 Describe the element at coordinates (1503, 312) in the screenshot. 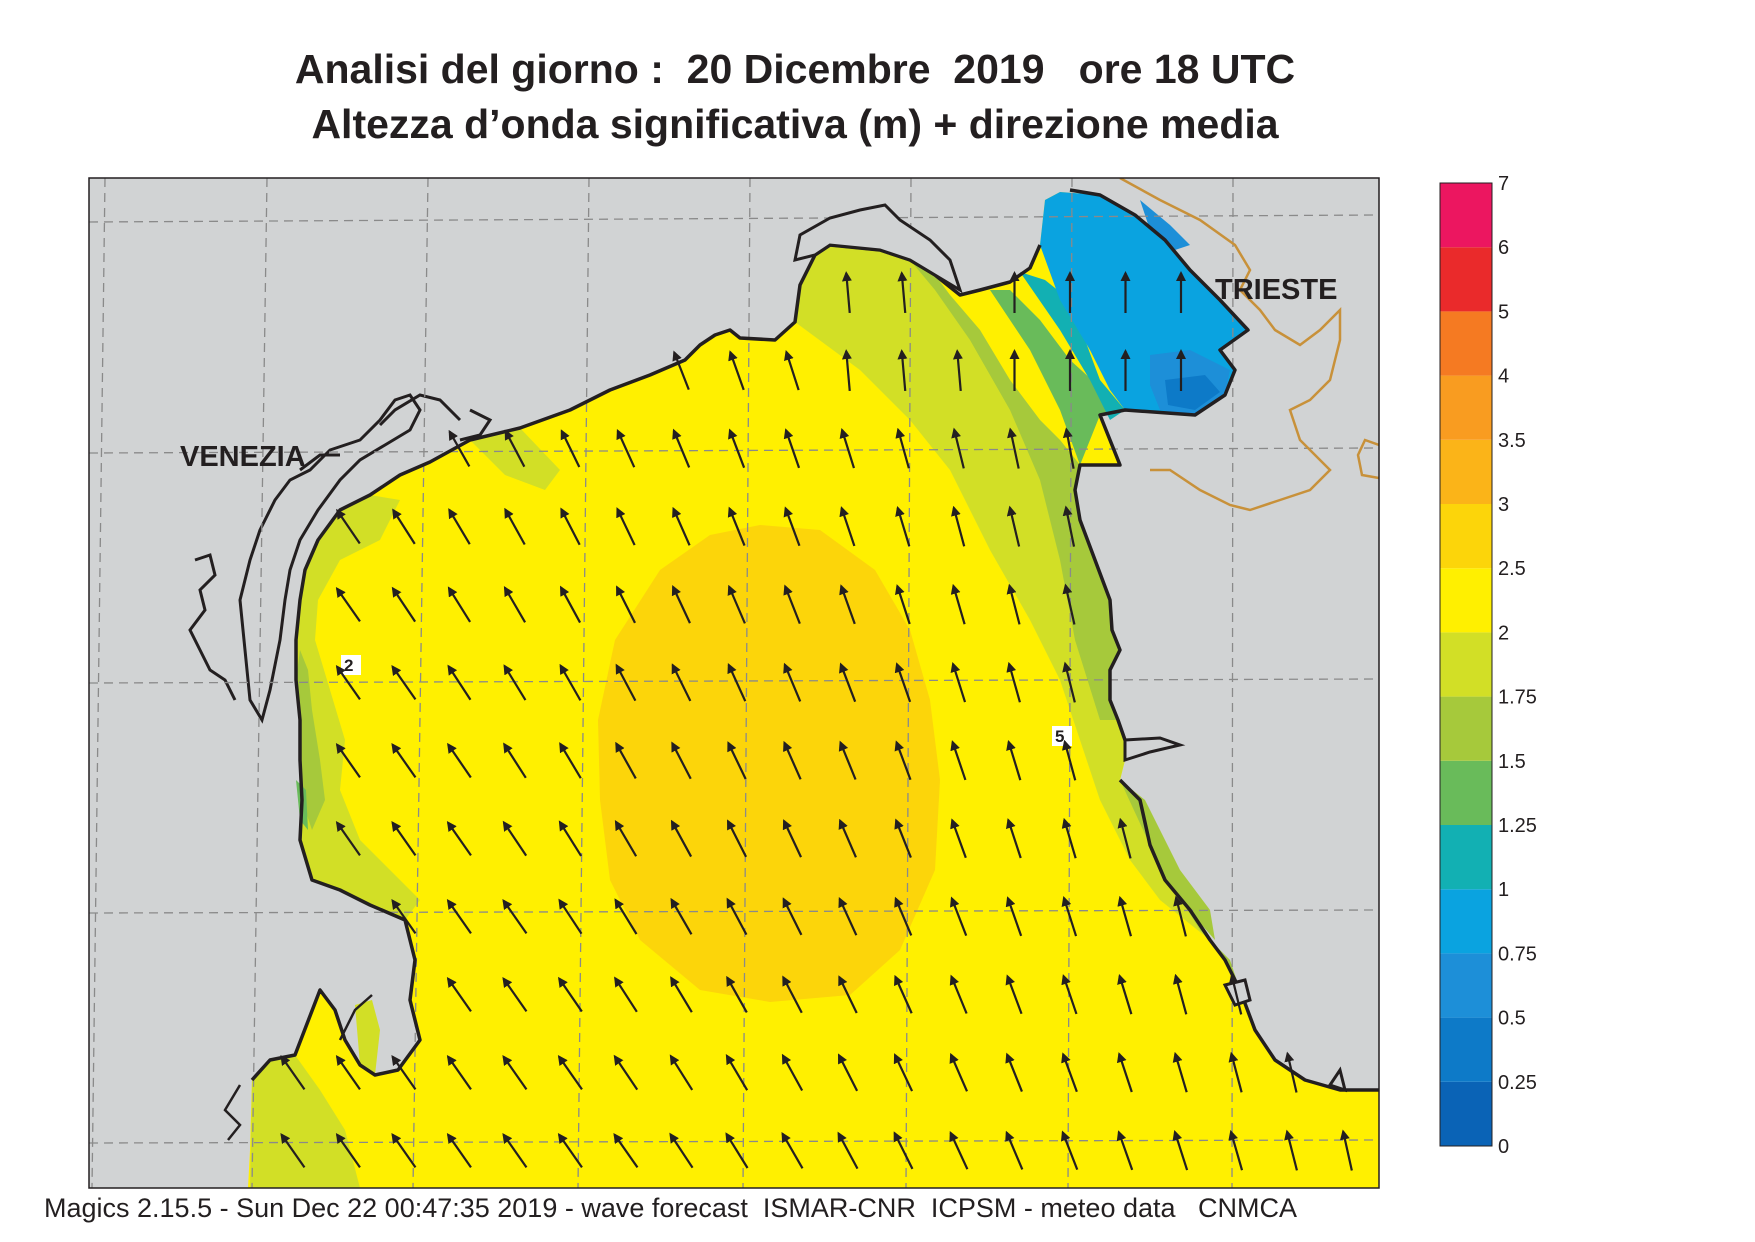

I see `legend-label: 5` at that location.